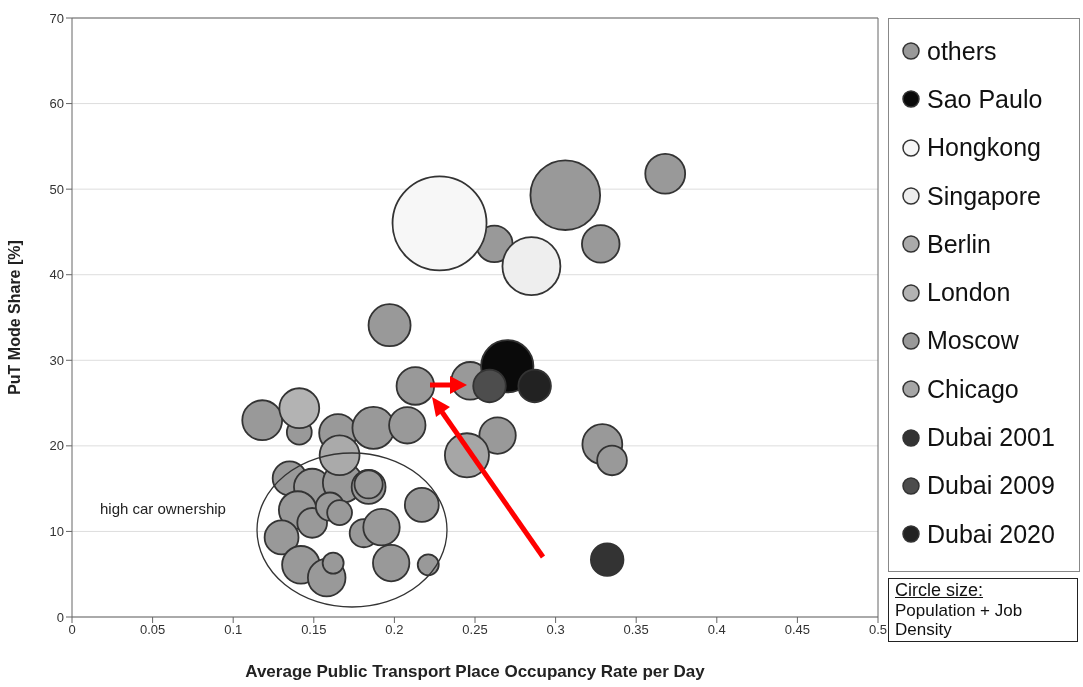  Describe the element at coordinates (233, 630) in the screenshot. I see `x-tick-label: 0.1` at that location.